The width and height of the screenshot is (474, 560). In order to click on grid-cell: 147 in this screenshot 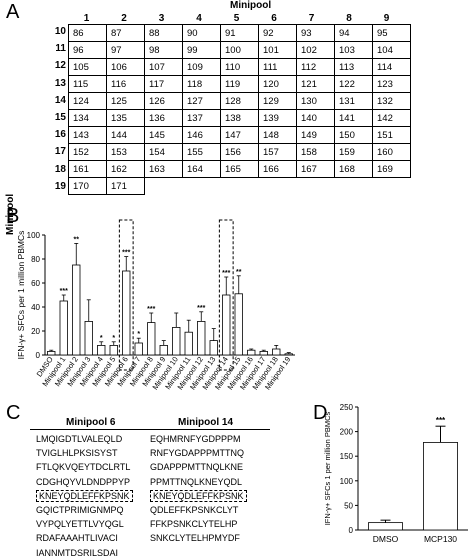, I will do `click(239, 135)`.